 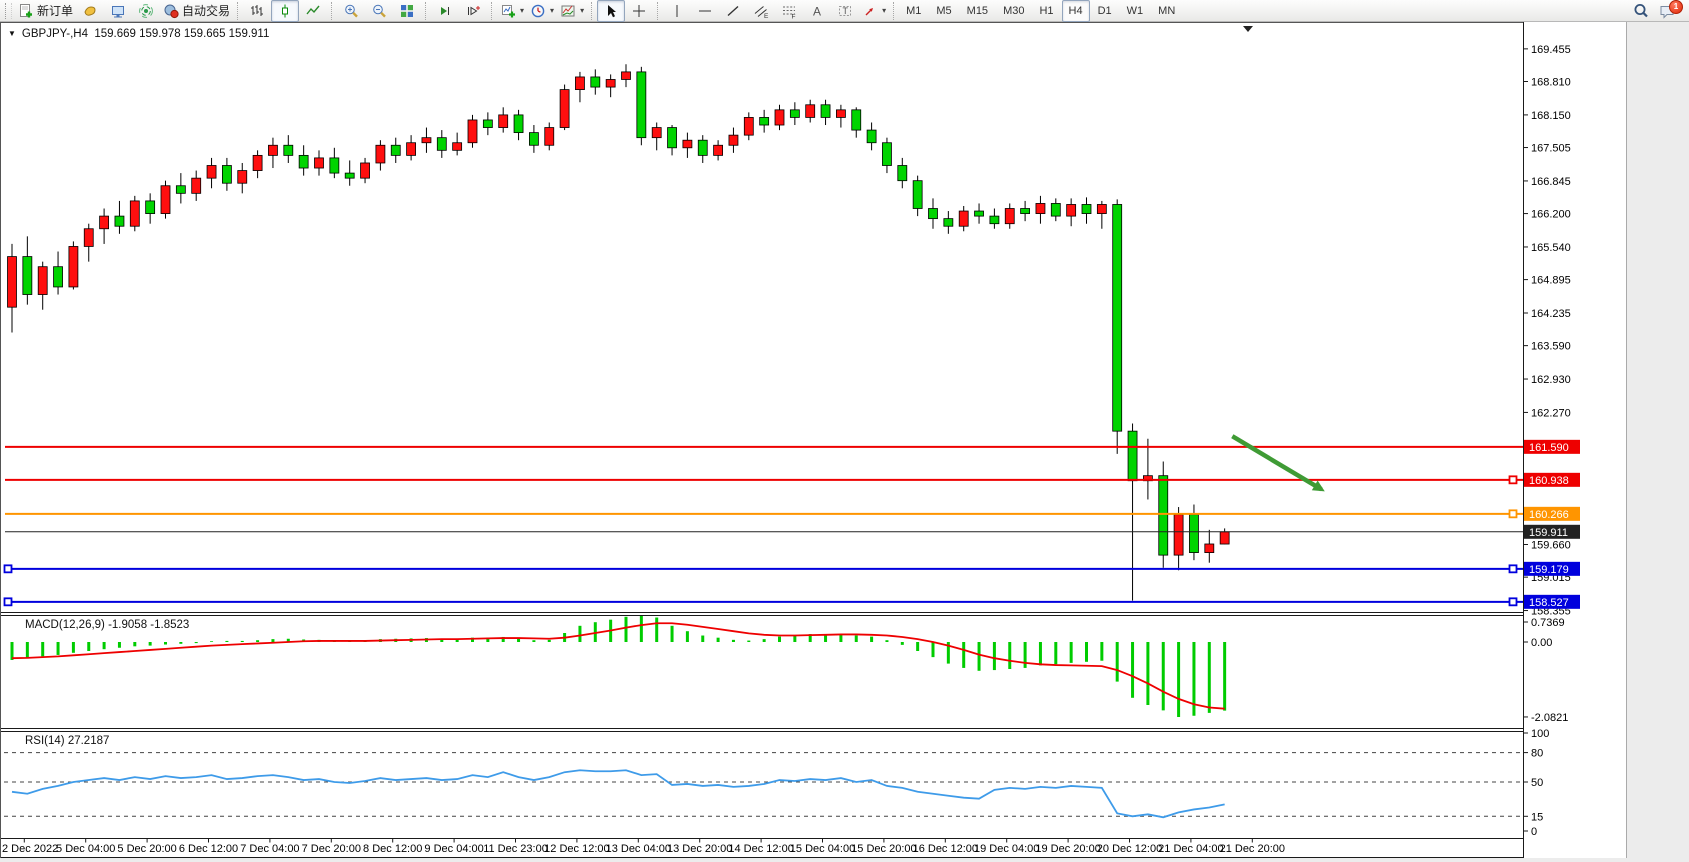 What do you see at coordinates (1537, 817) in the screenshot?
I see `svg-text: 15` at bounding box center [1537, 817].